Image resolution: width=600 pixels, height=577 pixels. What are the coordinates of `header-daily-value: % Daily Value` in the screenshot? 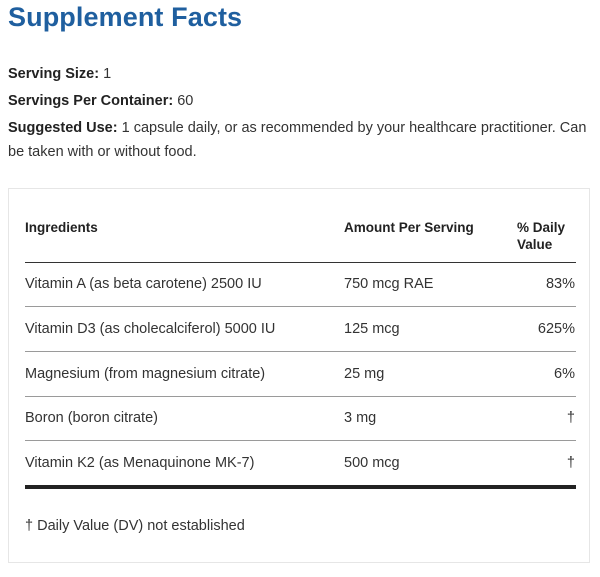 It's located at (541, 236).